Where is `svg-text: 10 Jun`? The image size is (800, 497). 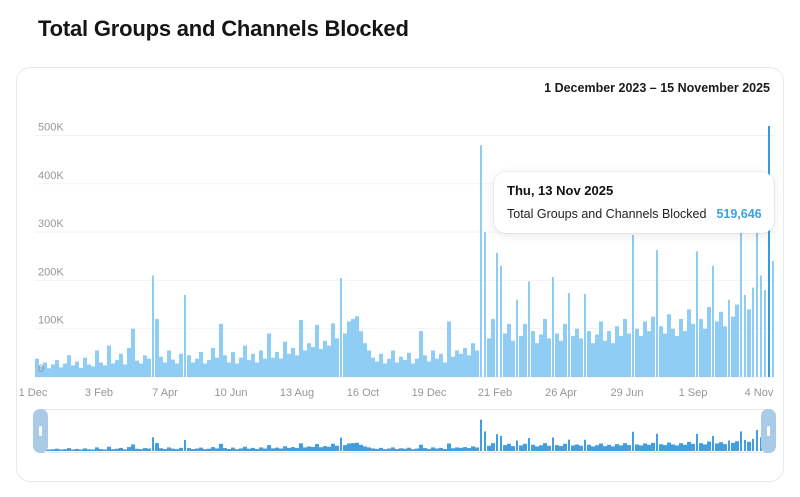
svg-text: 10 Jun is located at coordinates (230, 393).